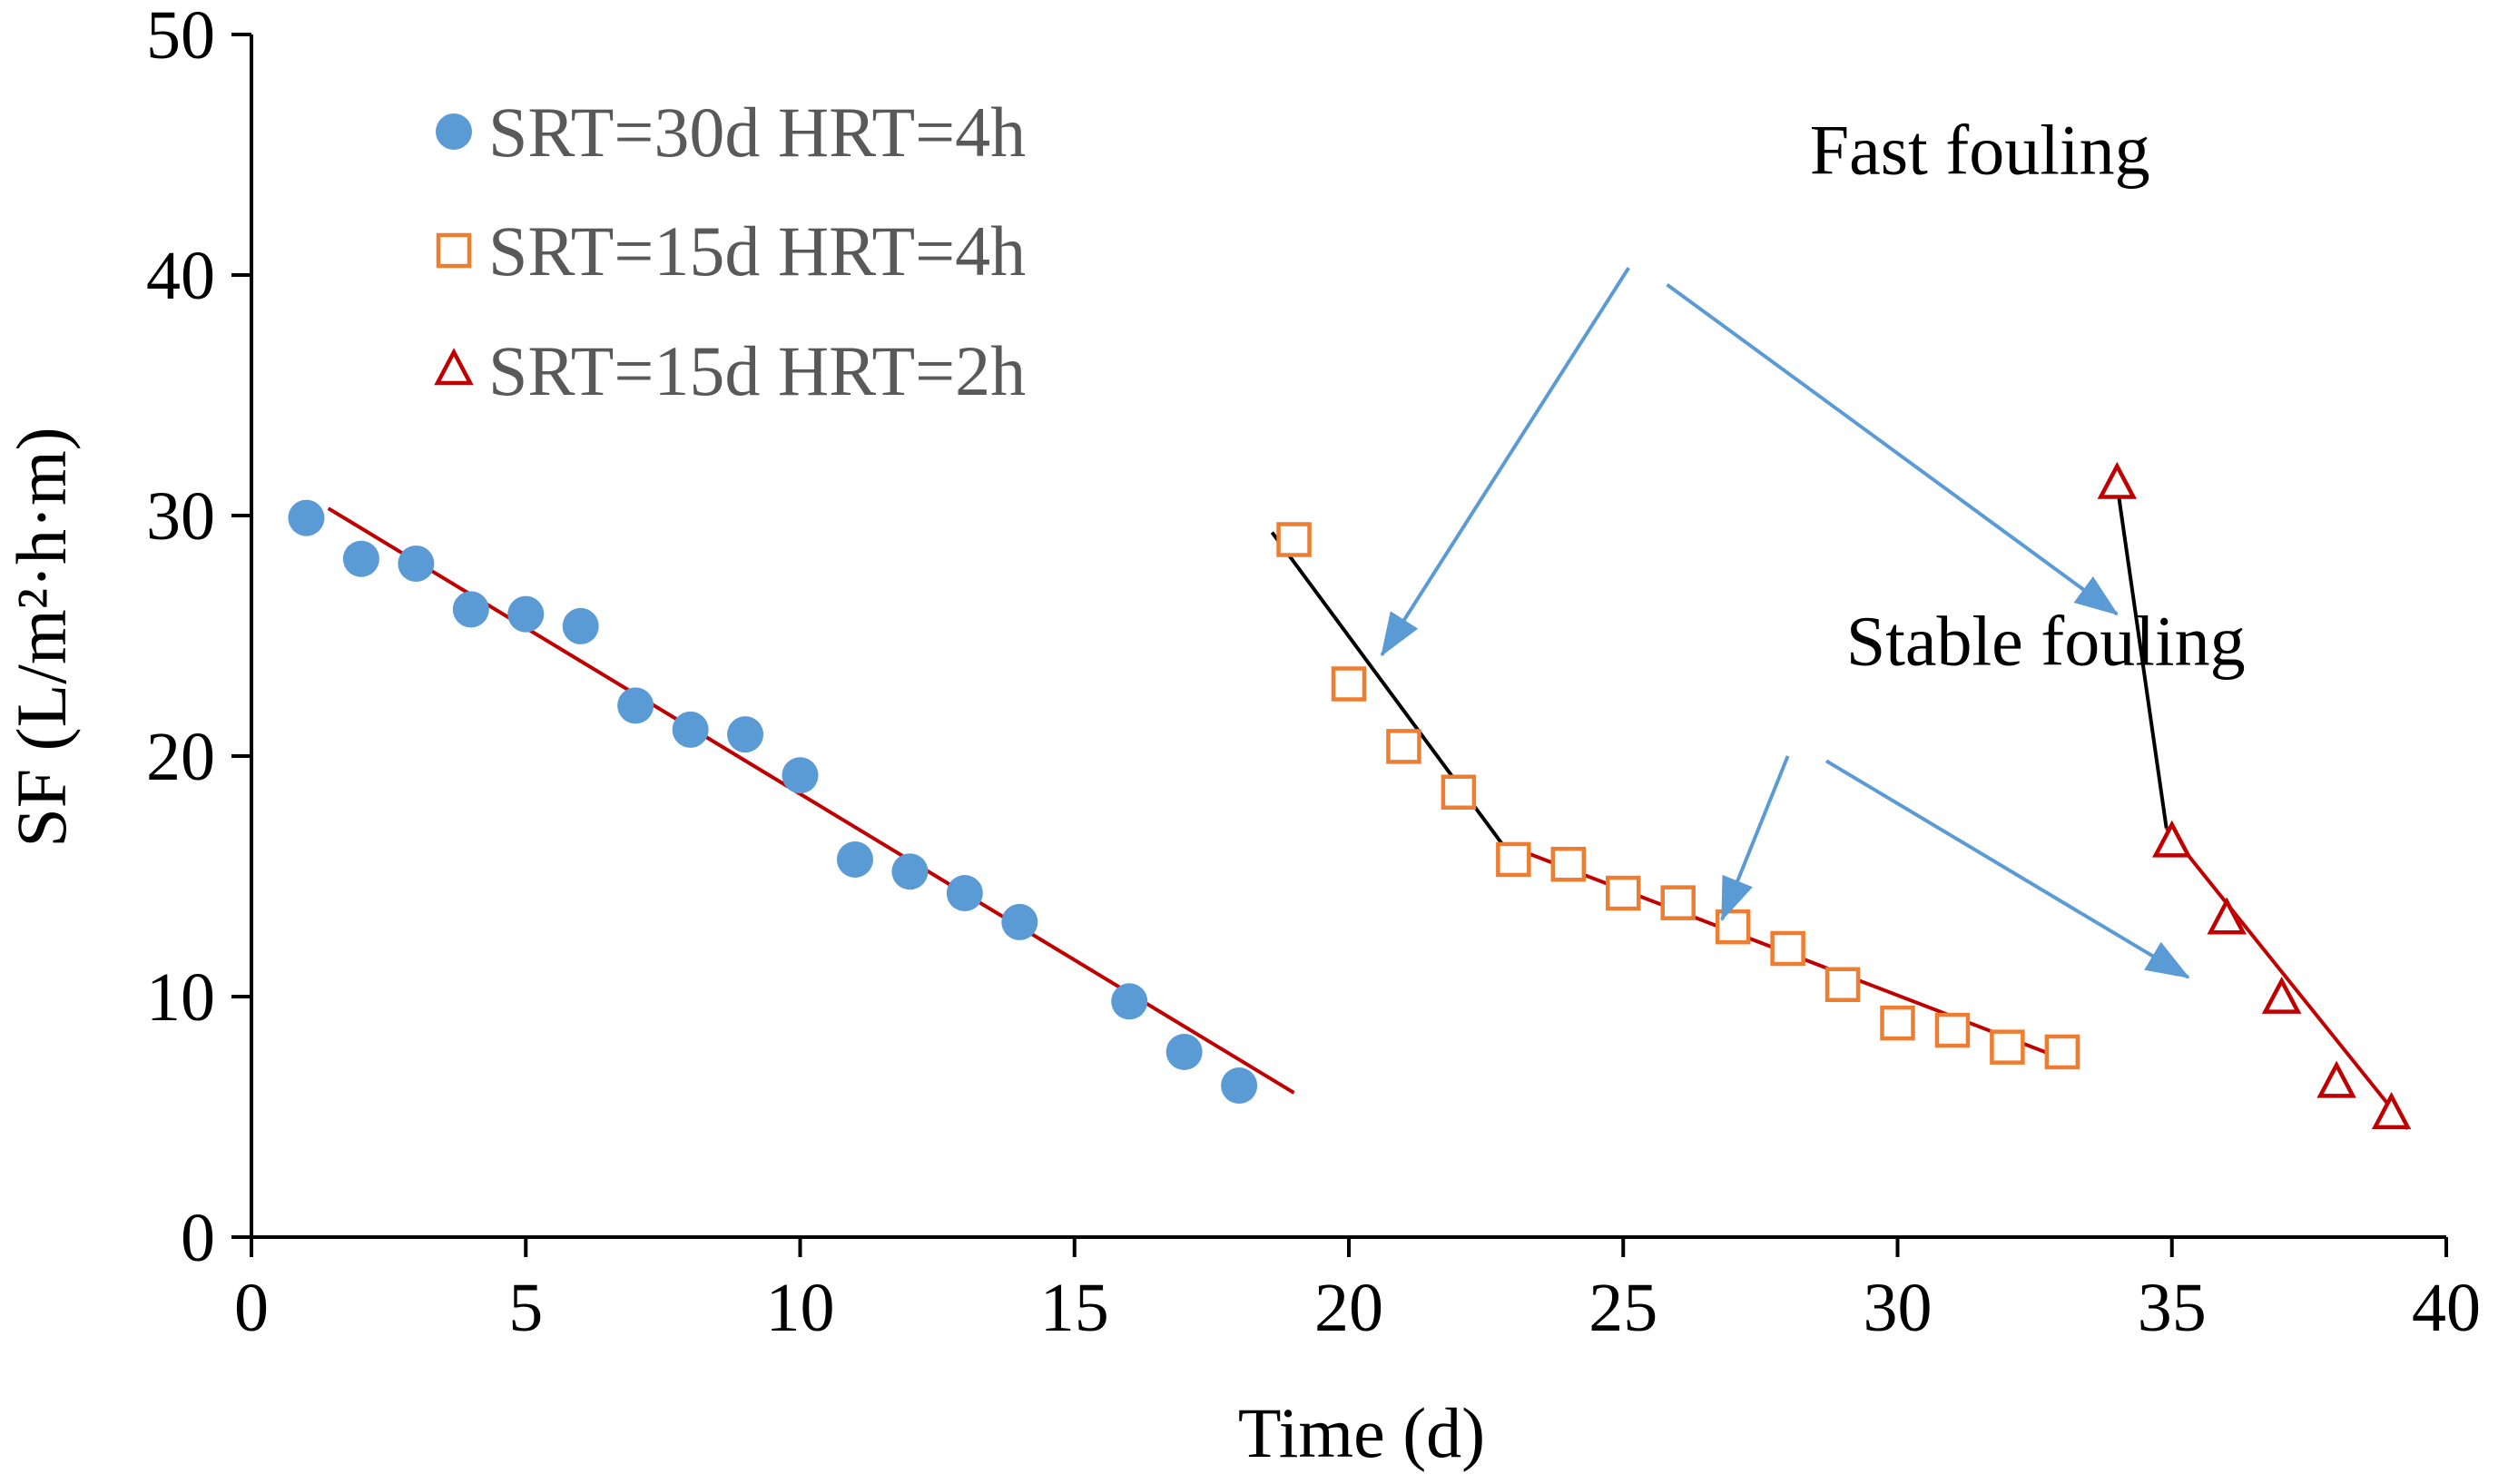 This screenshot has height=1484, width=2508. Describe the element at coordinates (1361, 1432) in the screenshot. I see `x-axis-title: Time (d)` at that location.